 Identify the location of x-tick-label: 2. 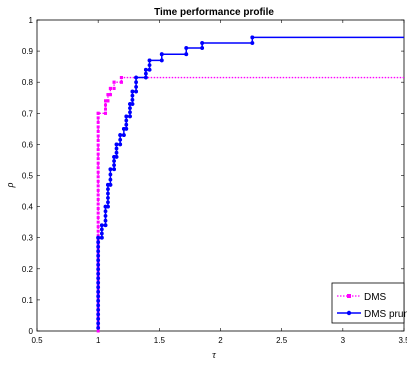
(220, 340).